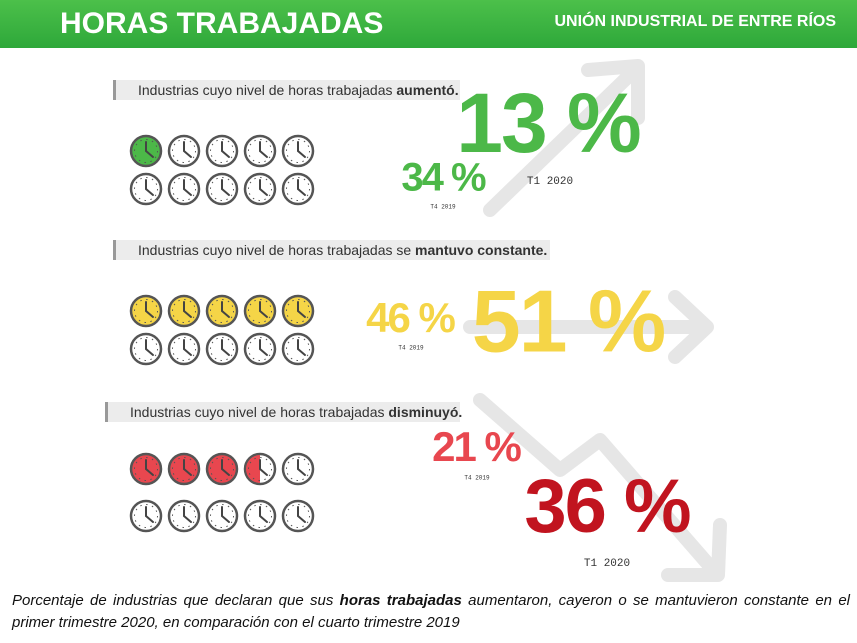 The image size is (857, 643). What do you see at coordinates (425, 412) in the screenshot?
I see `label-bold: disminuyó.` at bounding box center [425, 412].